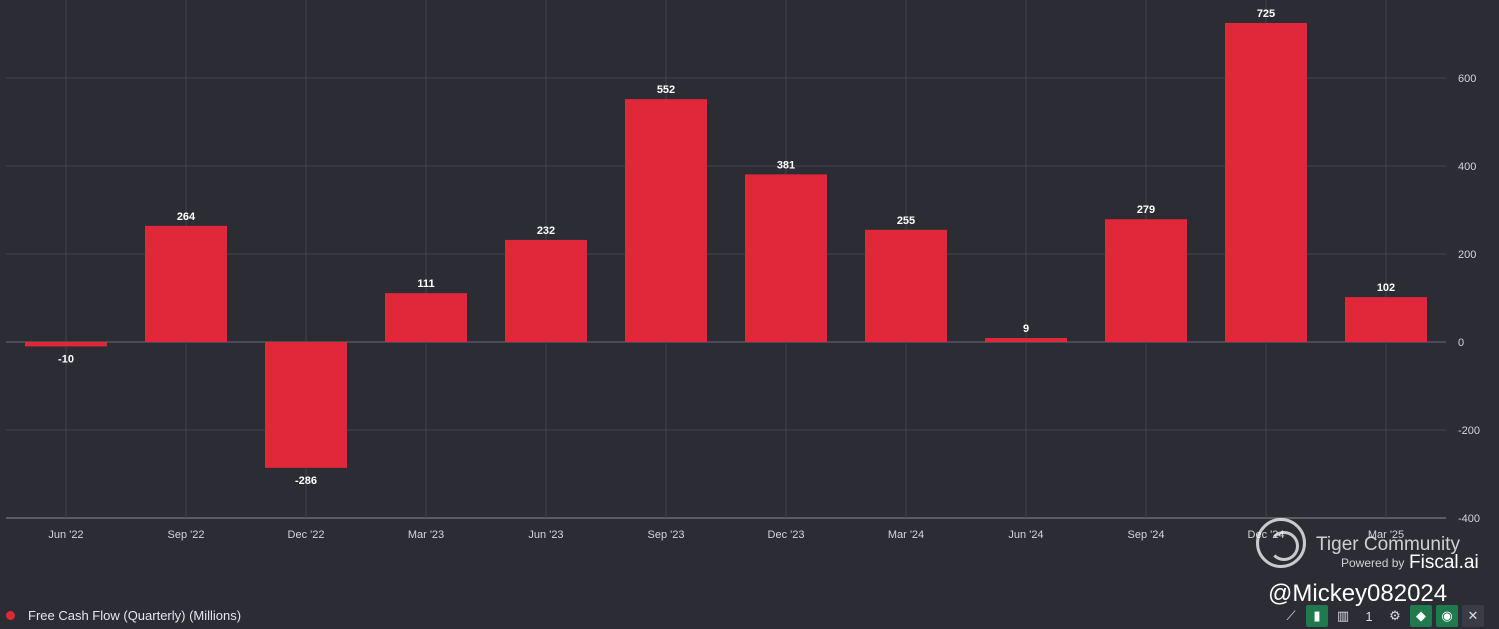 The image size is (1499, 629). What do you see at coordinates (1386, 288) in the screenshot?
I see `data-label: 102` at bounding box center [1386, 288].